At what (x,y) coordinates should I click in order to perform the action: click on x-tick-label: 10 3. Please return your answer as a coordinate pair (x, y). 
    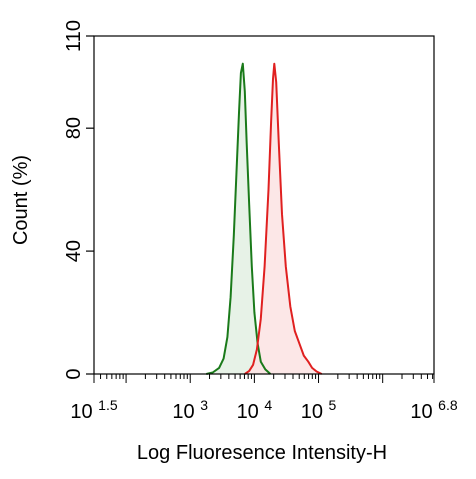
    Looking at the image, I should click on (190, 410).